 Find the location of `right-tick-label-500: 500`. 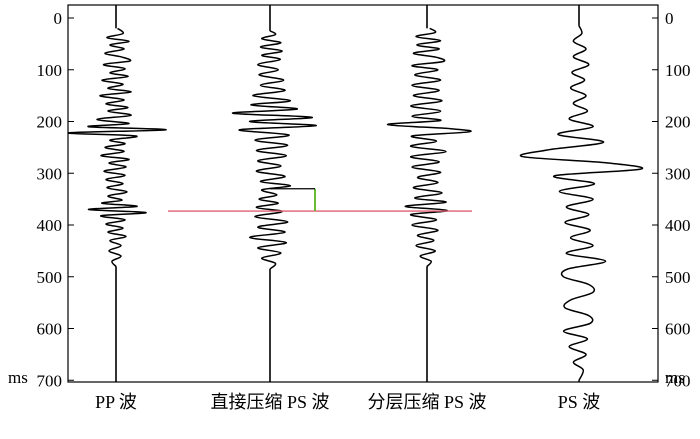

right-tick-label-500: 500 is located at coordinates (678, 277).